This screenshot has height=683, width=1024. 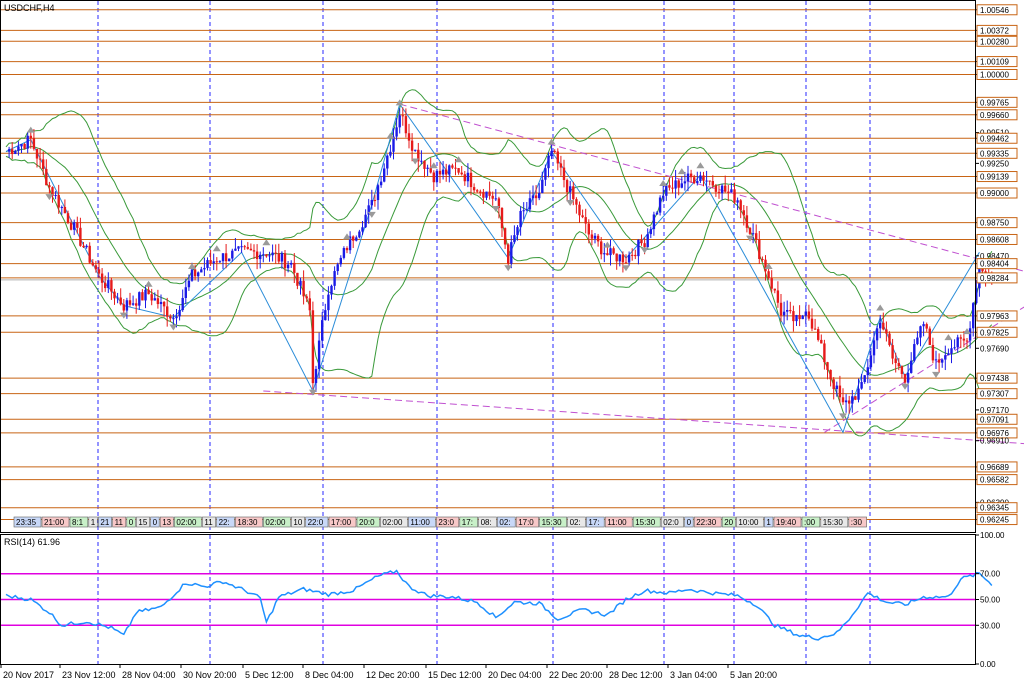 I want to click on time-strip-label: 18:30, so click(x=247, y=522).